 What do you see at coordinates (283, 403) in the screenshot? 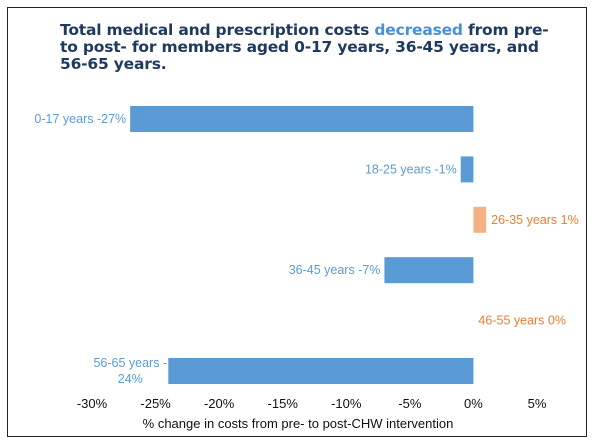
I see `x-tick-label: -15%` at bounding box center [283, 403].